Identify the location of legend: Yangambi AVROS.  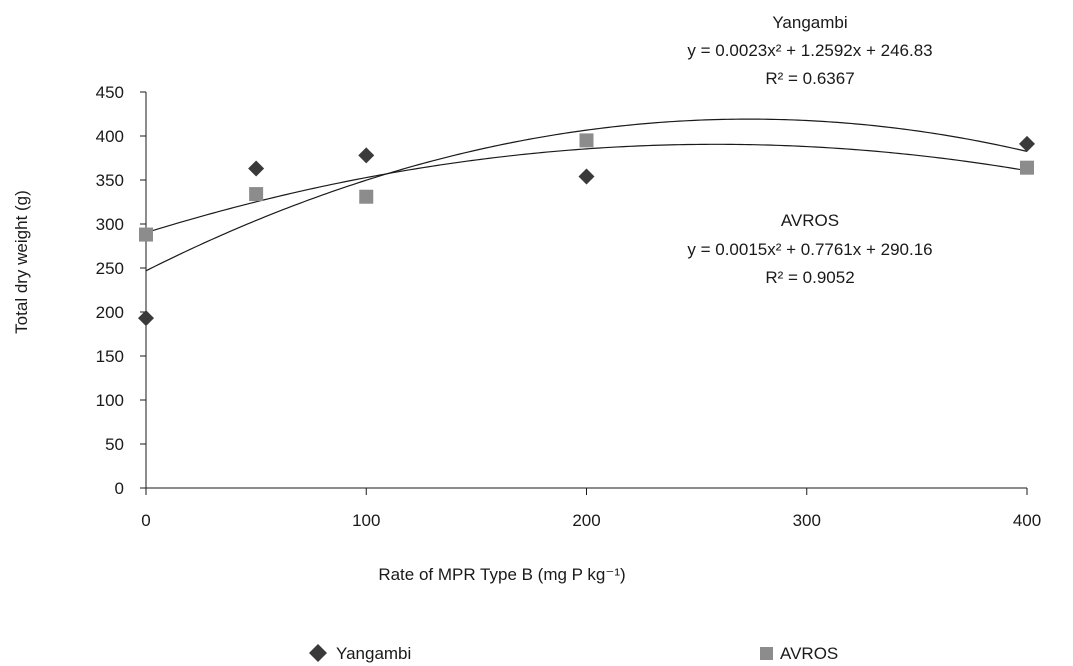
(573, 653).